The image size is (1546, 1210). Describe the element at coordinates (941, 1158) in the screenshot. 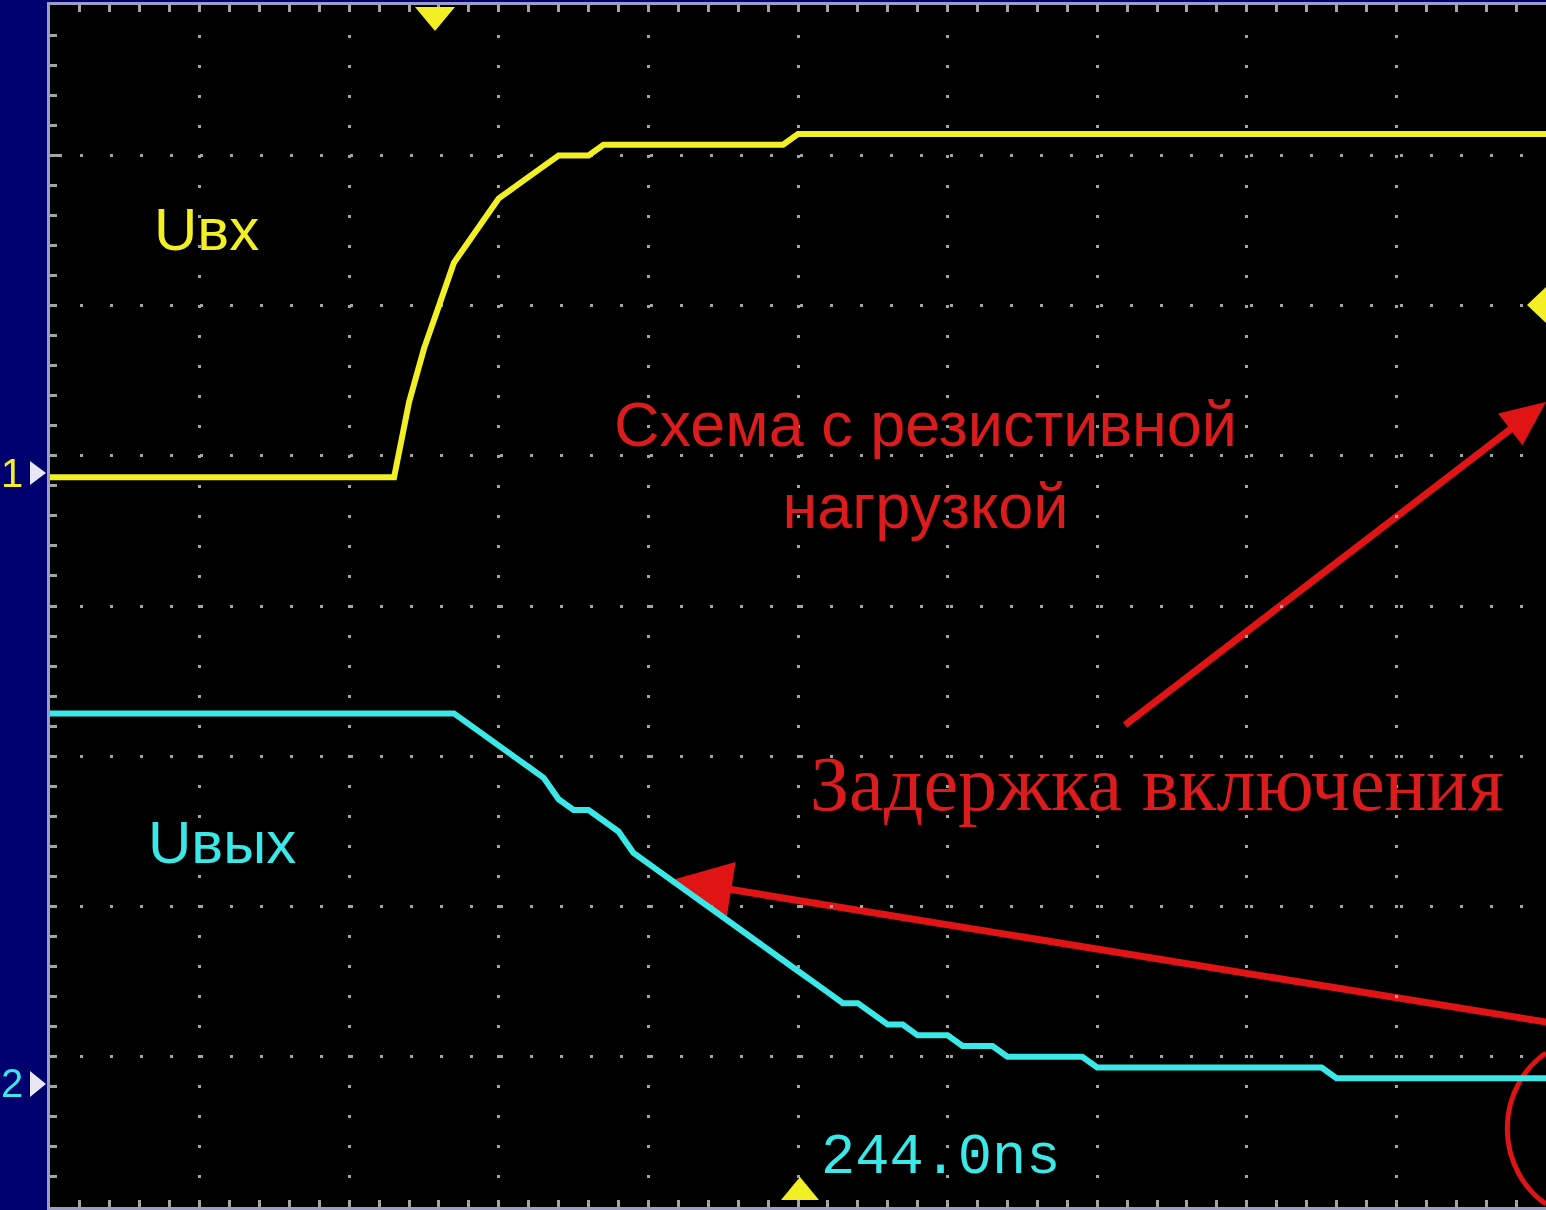

I see `annotation: 244.0ns` at that location.